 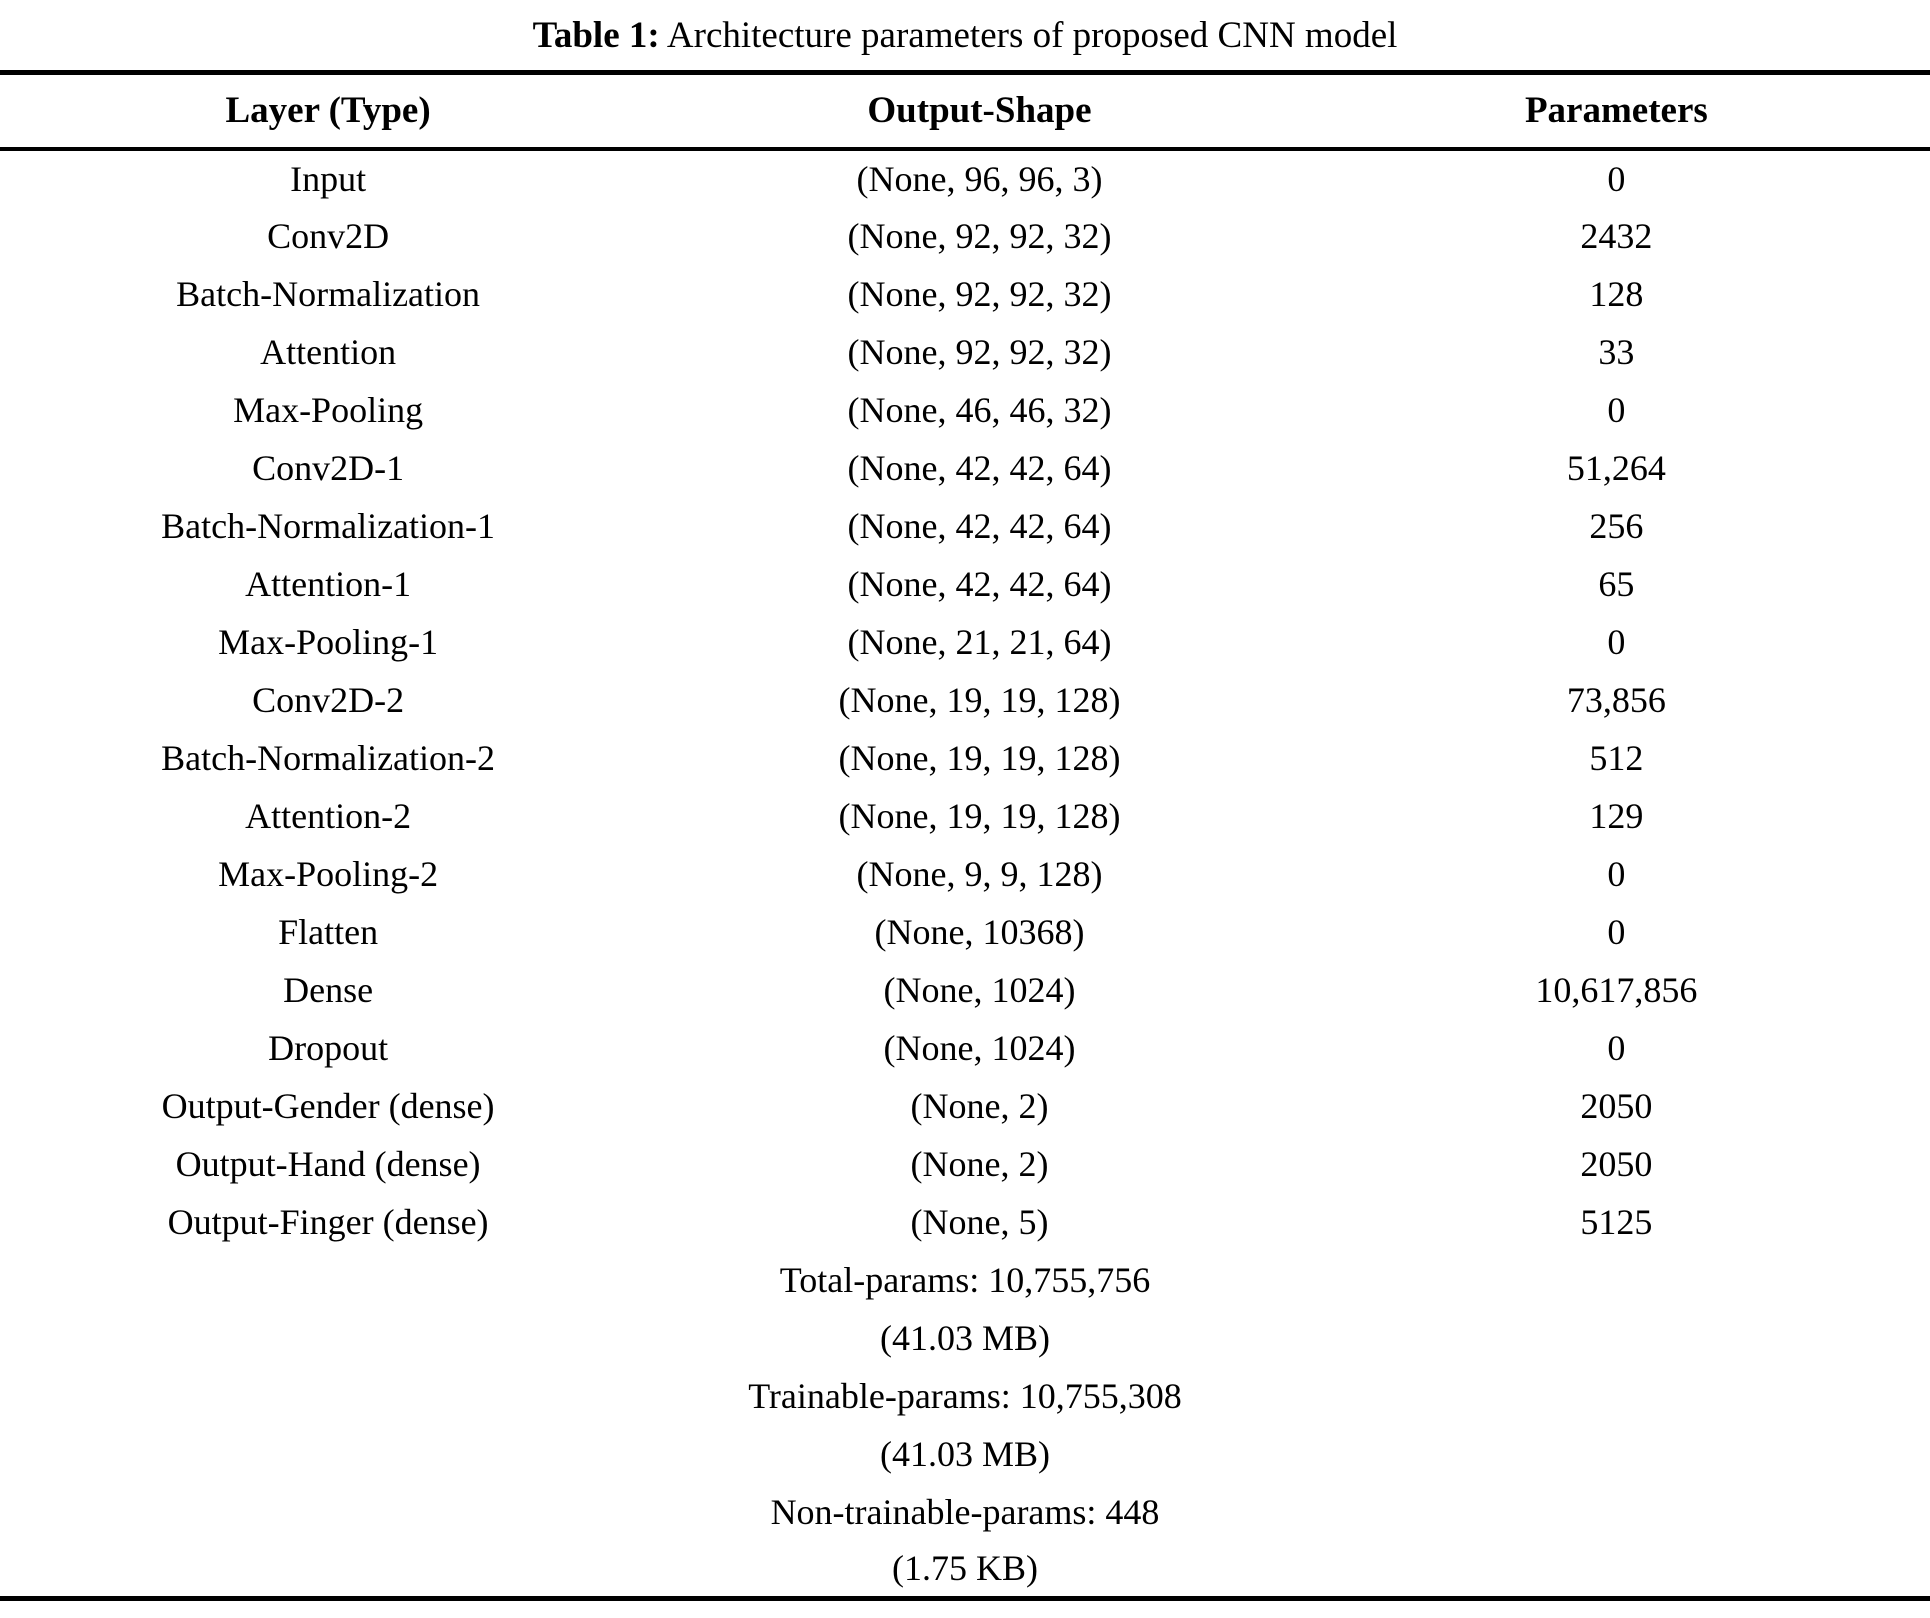 I want to click on cell-parameters: 2432, so click(x=1616, y=235).